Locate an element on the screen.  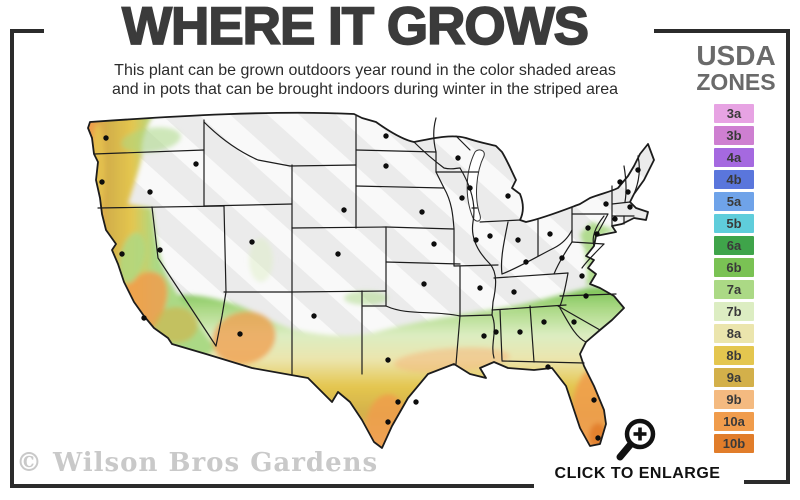
zone-badge-3a: 3a is located at coordinates (734, 113).